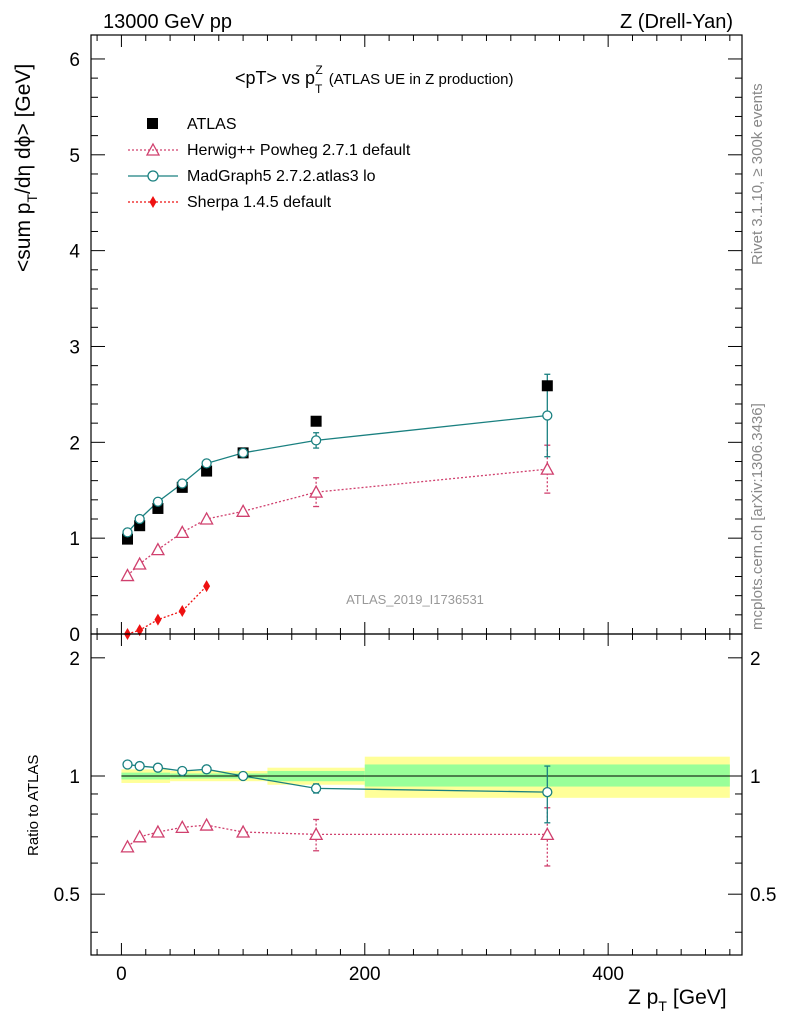 Image resolution: width=786 pixels, height=1024 pixels. What do you see at coordinates (299, 150) in the screenshot?
I see `legend-herwig-label: Herwig++ Powheg 2.7.1 default` at bounding box center [299, 150].